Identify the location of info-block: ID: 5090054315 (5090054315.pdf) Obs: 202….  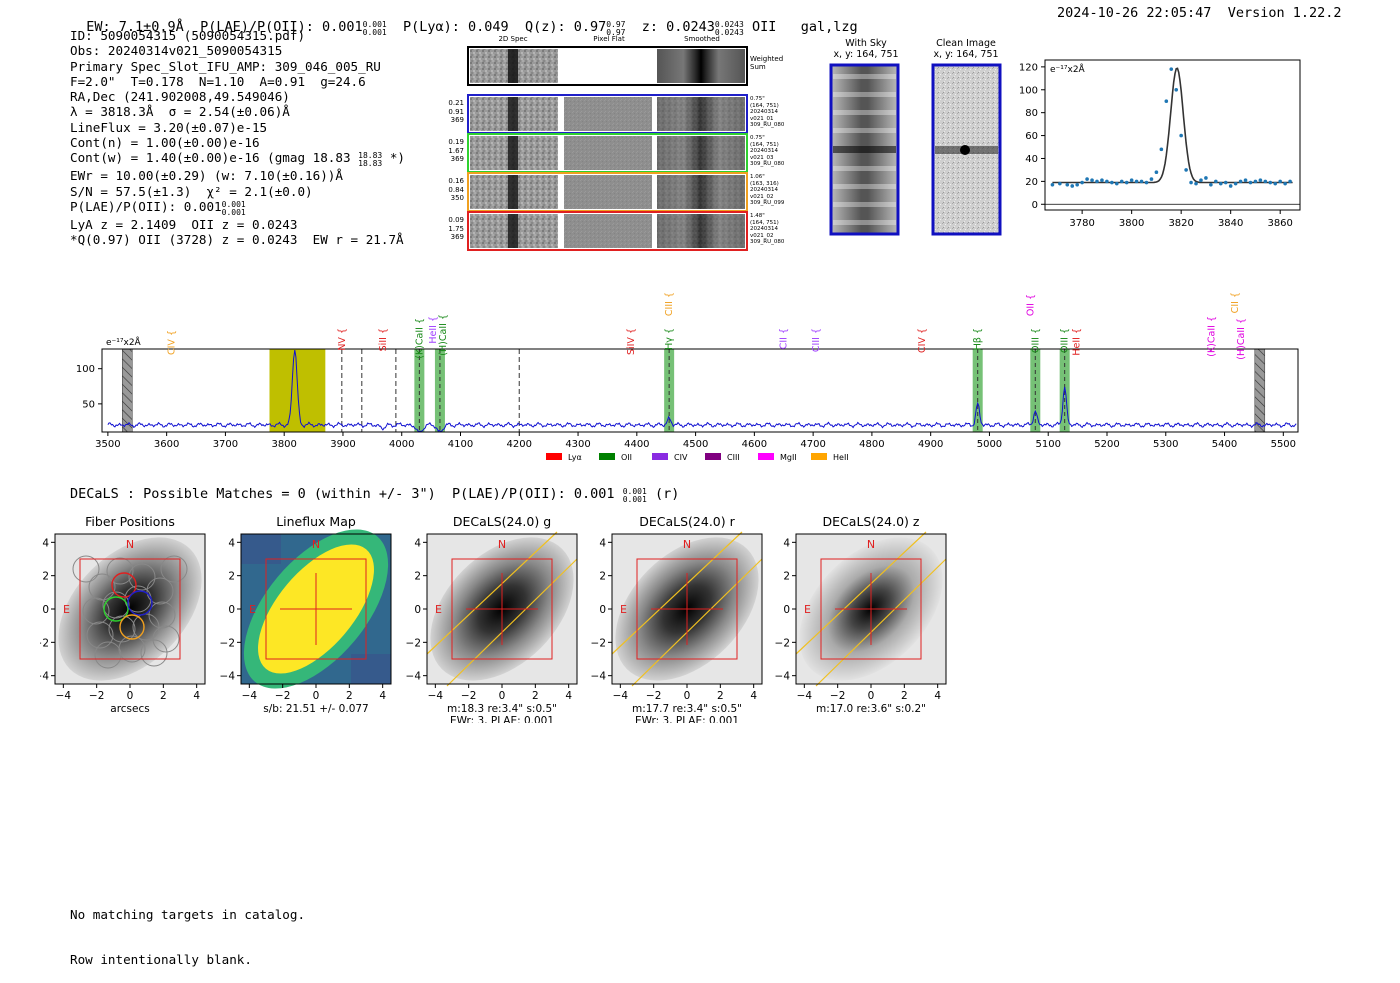
(237, 138).